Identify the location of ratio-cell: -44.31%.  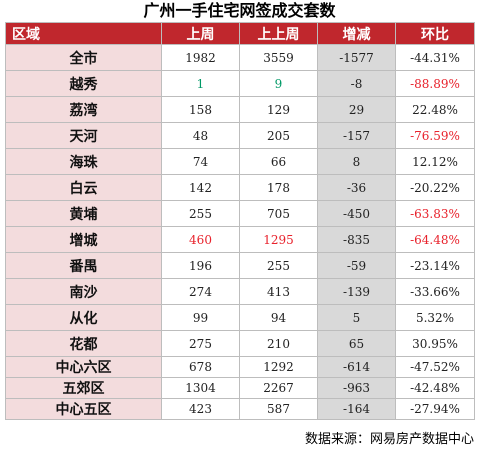
(435, 57).